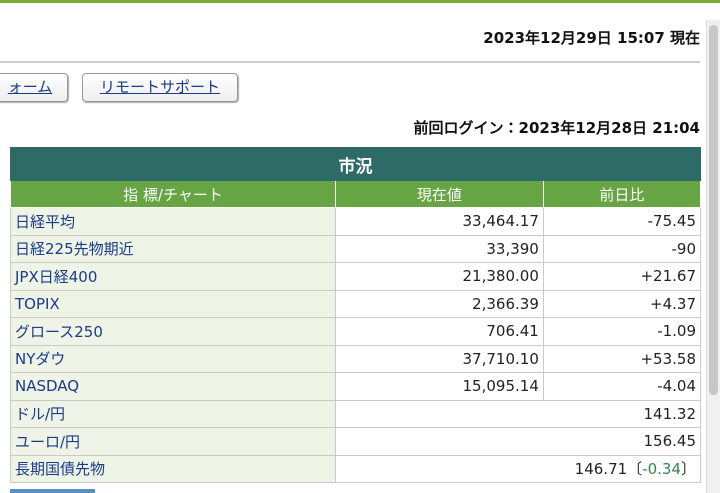 The width and height of the screenshot is (720, 493). Describe the element at coordinates (173, 221) in the screenshot. I see `index-name: 日経平均` at that location.